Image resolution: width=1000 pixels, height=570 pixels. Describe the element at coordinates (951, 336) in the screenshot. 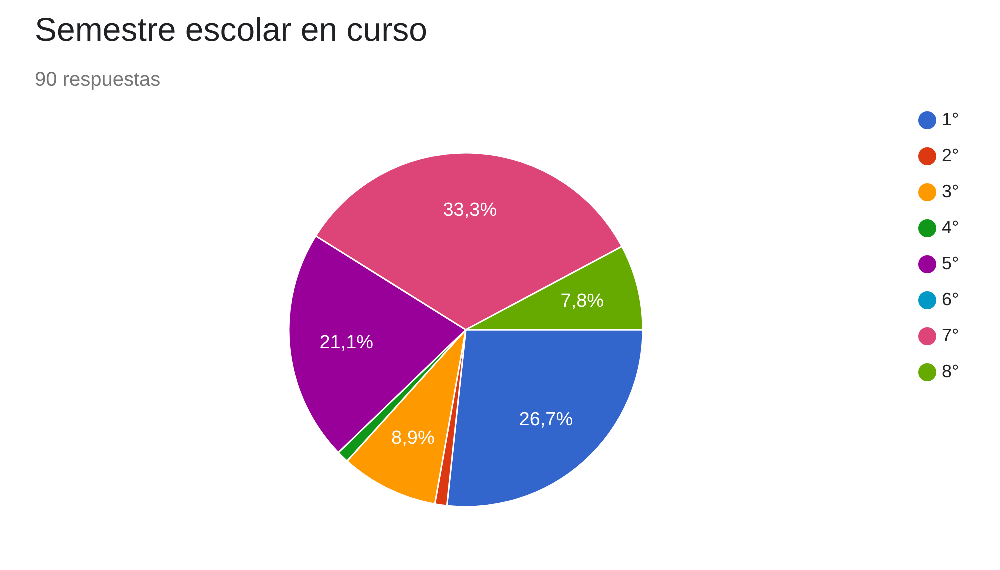

I see `legend-label: 7°` at that location.